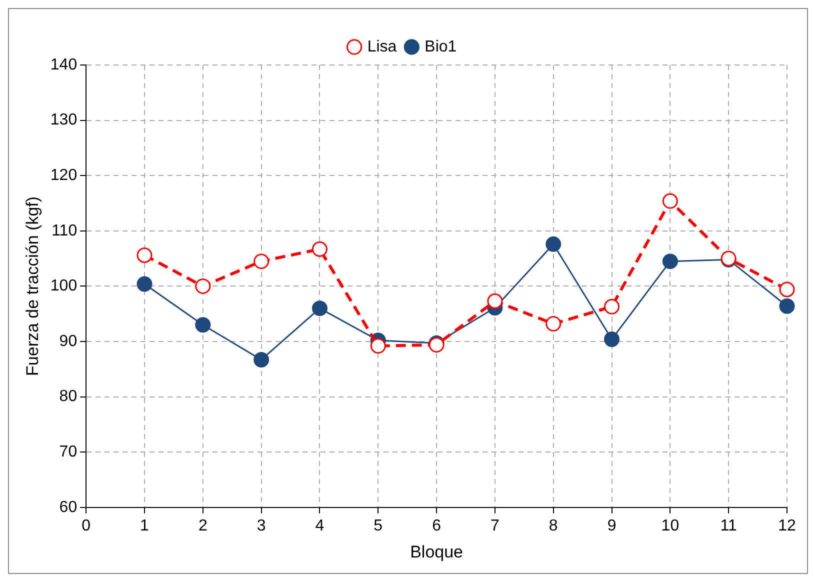 This screenshot has height=580, width=814. I want to click on legend-label: Bio1, so click(440, 47).